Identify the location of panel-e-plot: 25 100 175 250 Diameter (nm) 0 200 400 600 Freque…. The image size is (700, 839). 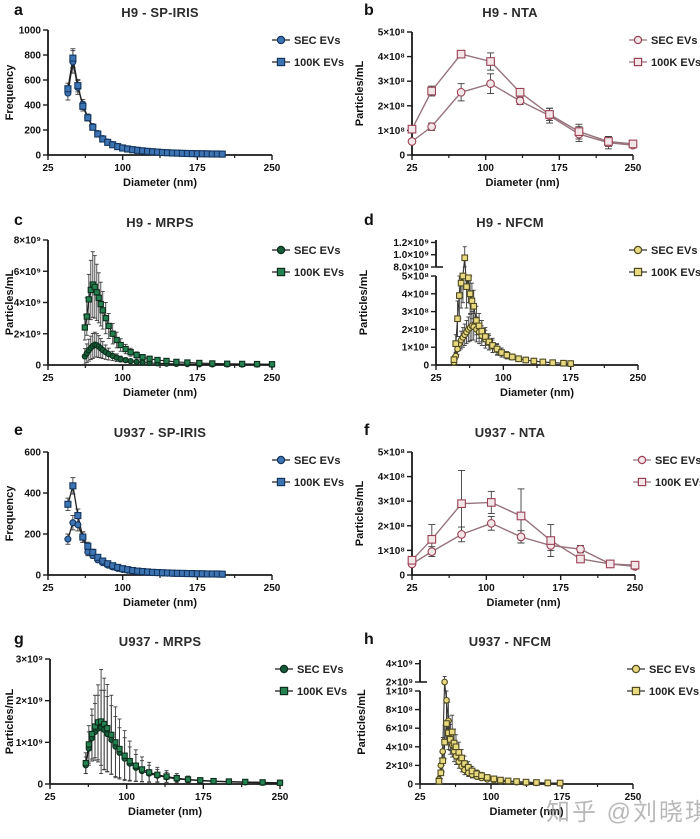
(174, 528).